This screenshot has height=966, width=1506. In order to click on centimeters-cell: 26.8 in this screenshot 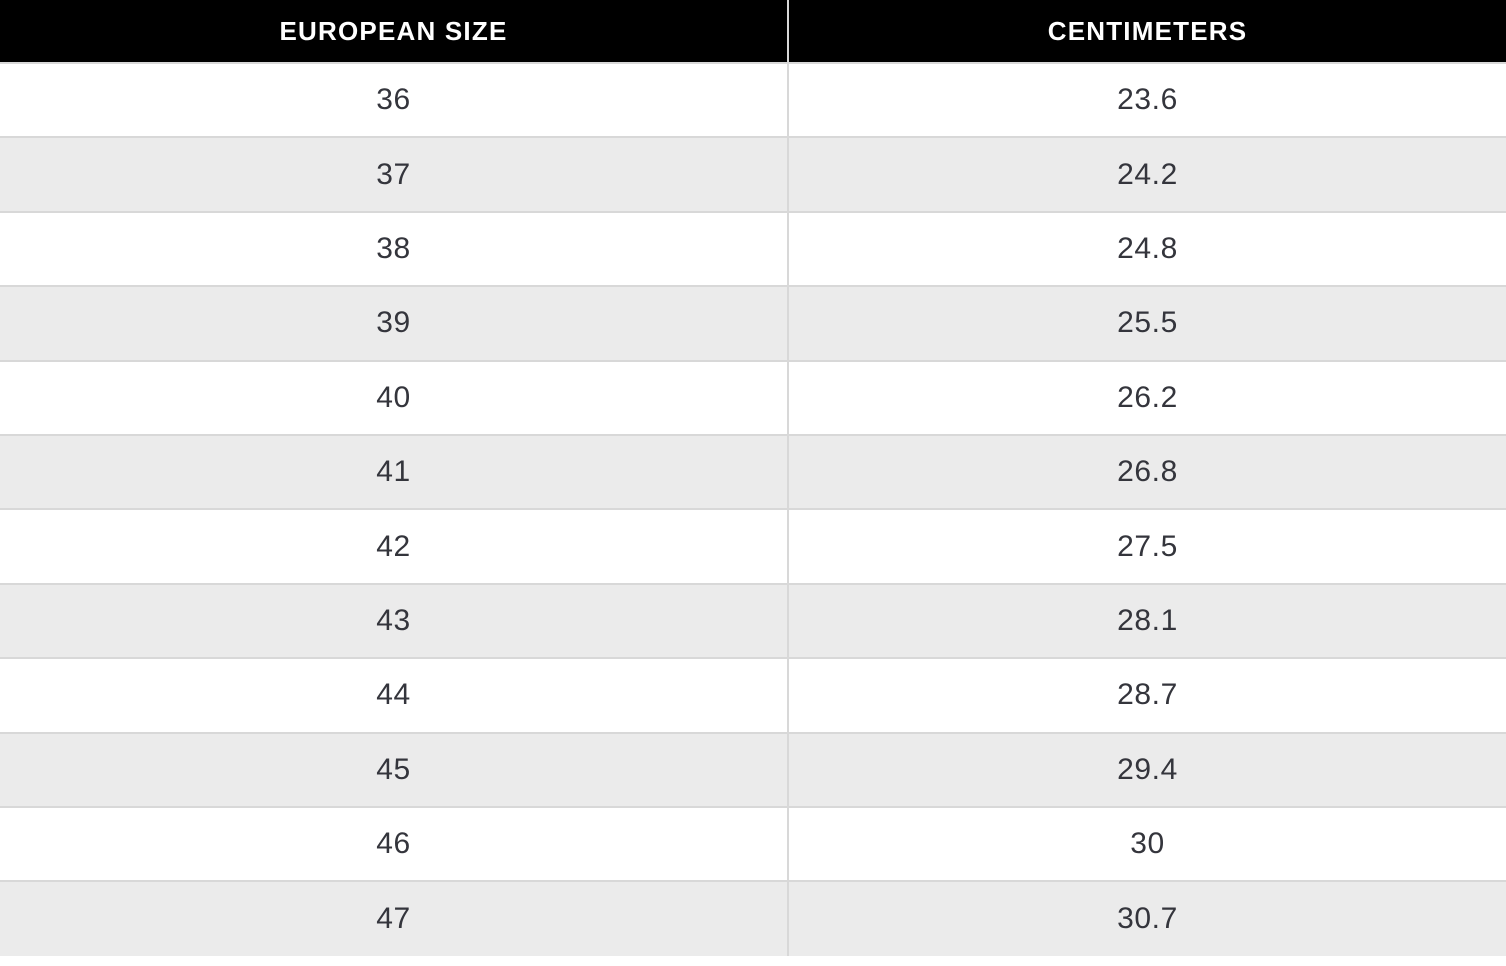, I will do `click(1147, 471)`.